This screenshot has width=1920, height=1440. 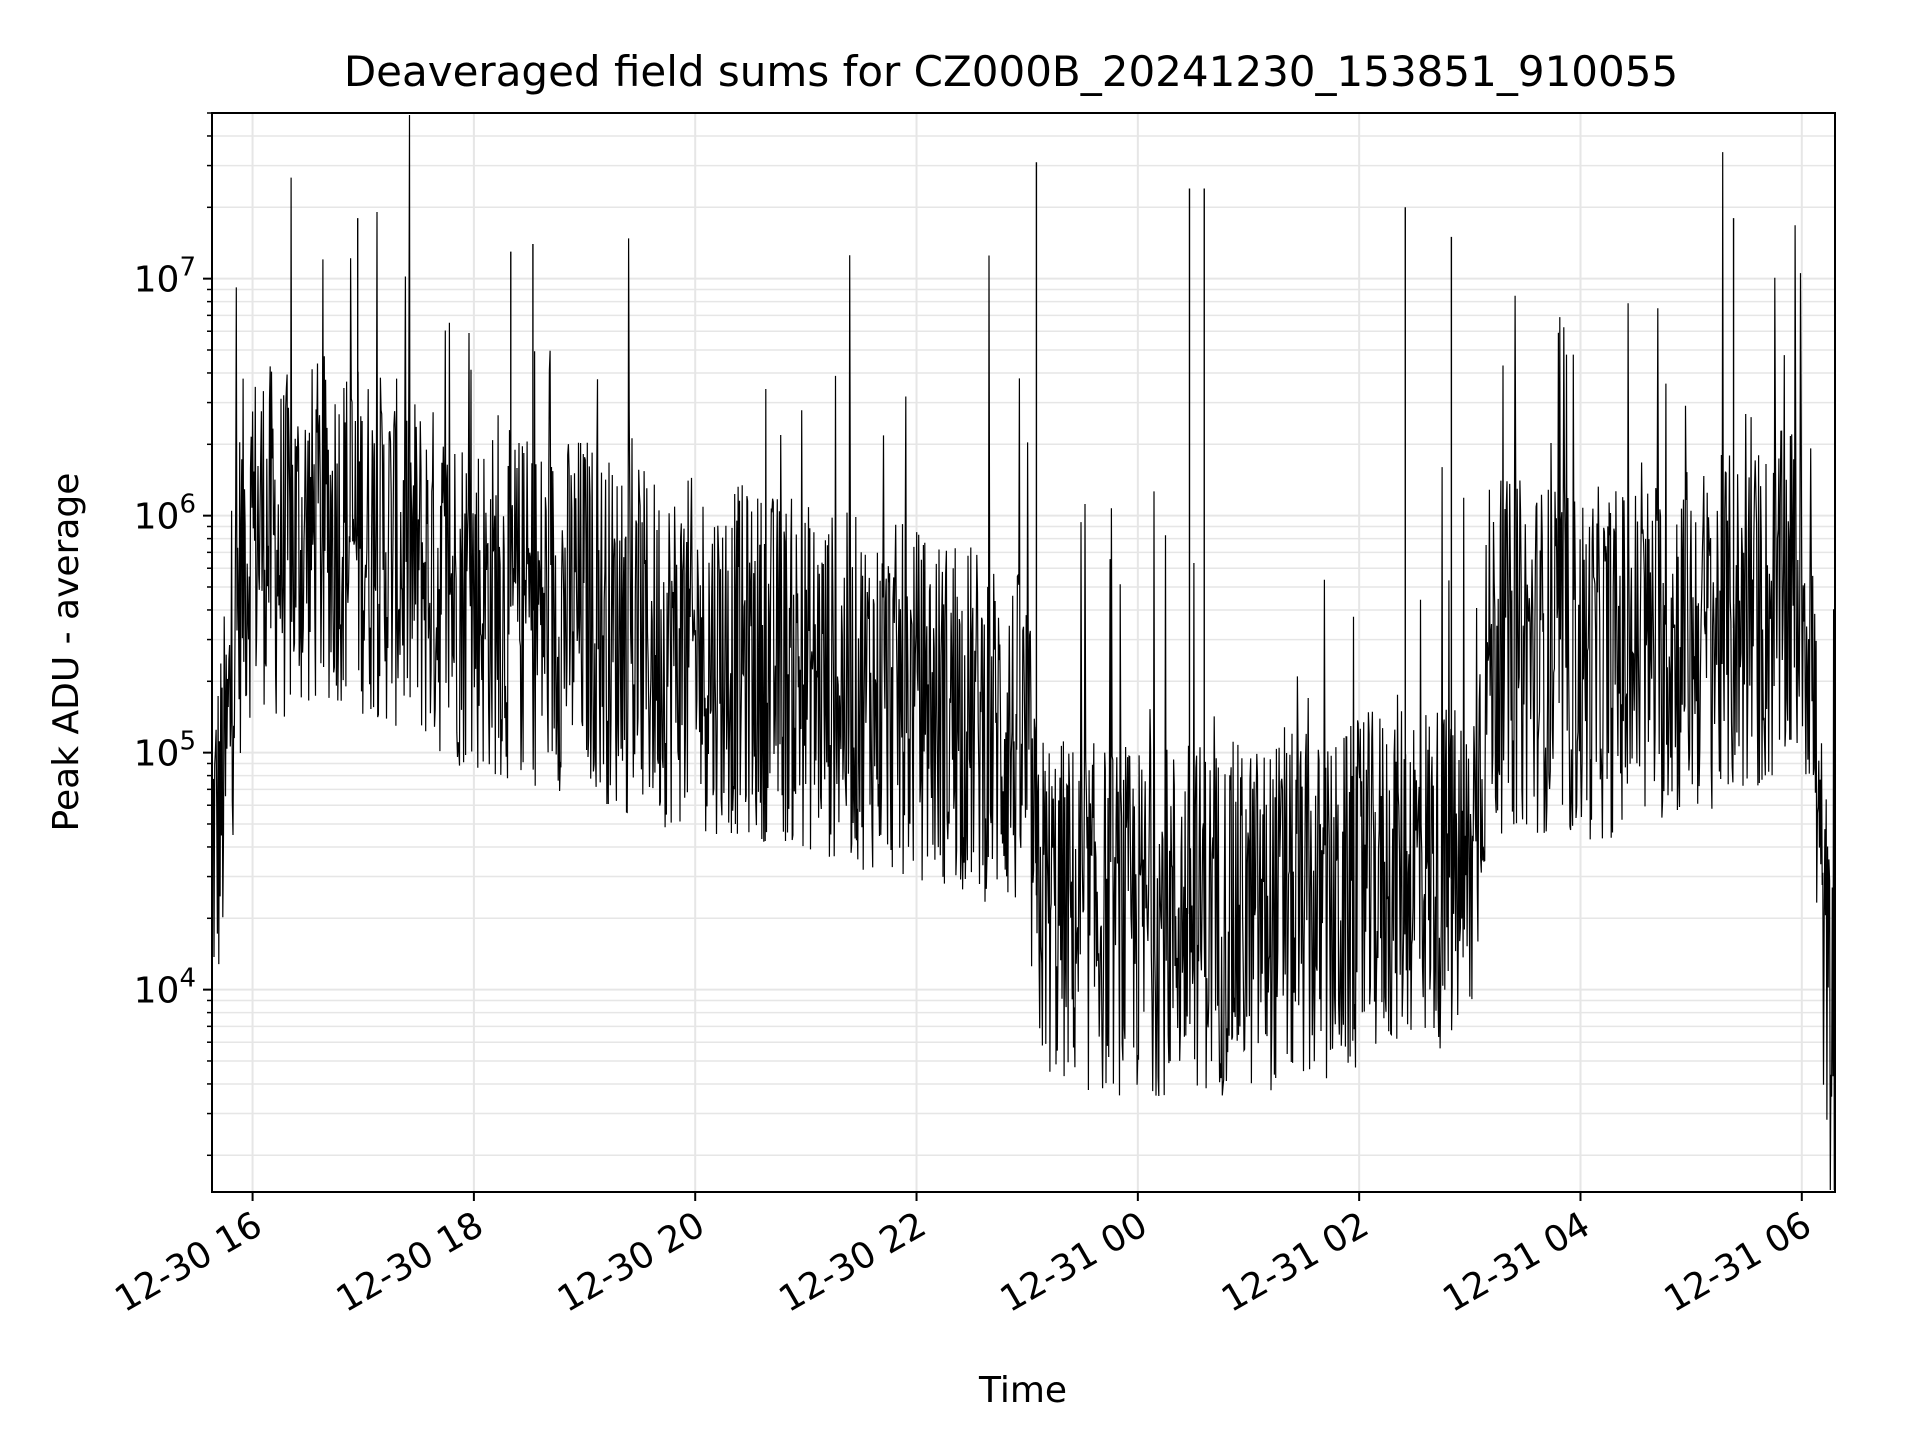 What do you see at coordinates (165, 751) in the screenshot?
I see `y-tick-label: 10⁵` at bounding box center [165, 751].